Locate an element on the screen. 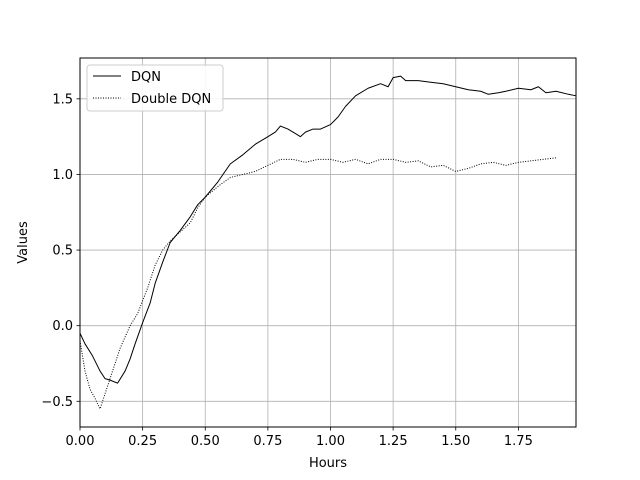 The width and height of the screenshot is (640, 480). y-tick-label: 1.5 is located at coordinates (62, 99).